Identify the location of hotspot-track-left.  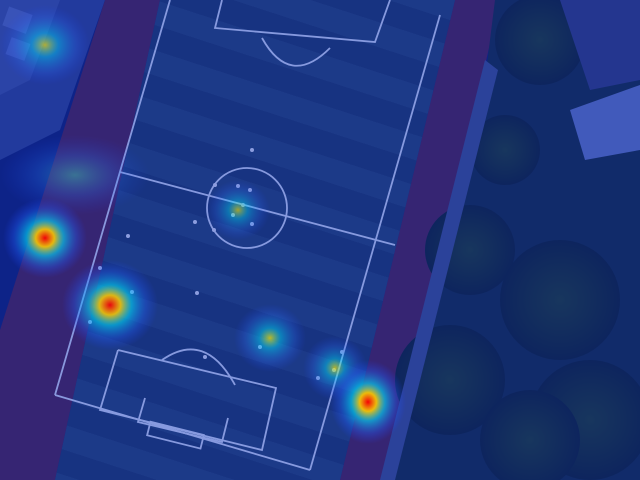
(45, 238).